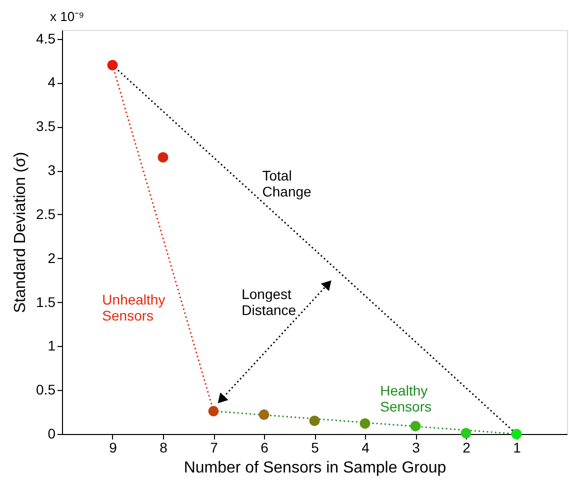  Describe the element at coordinates (113, 448) in the screenshot. I see `x-tick-label: 9` at that location.